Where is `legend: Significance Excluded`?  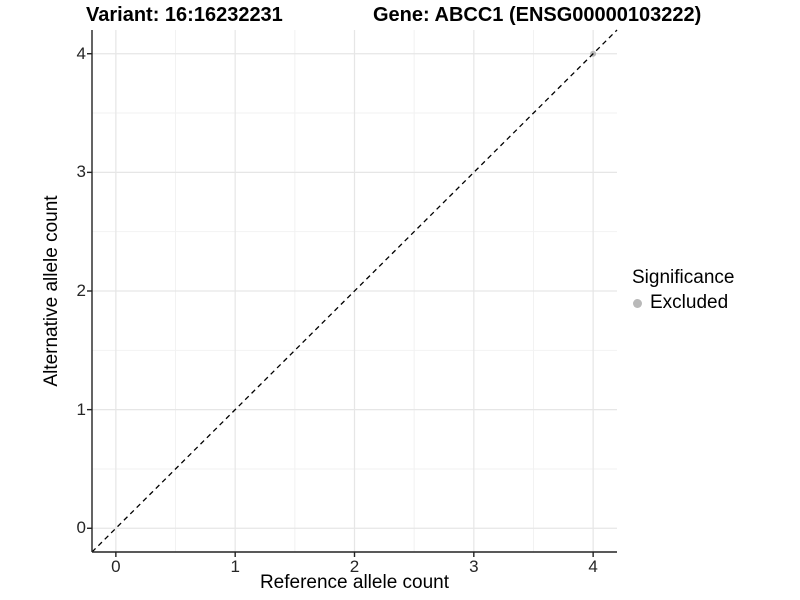 legend: Significance Excluded is located at coordinates (683, 290).